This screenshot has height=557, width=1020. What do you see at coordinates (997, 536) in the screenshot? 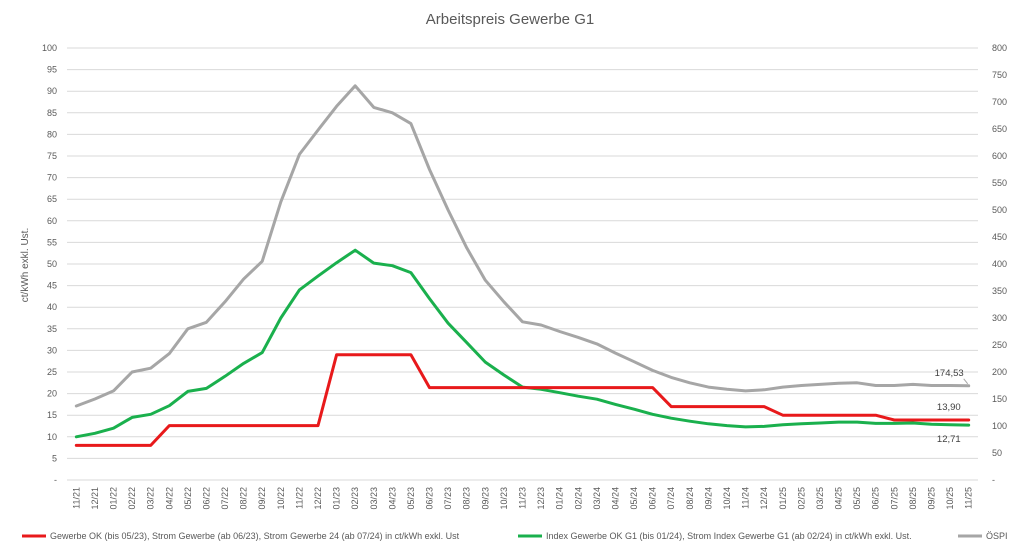
I see `legend-label: ÖSPI` at bounding box center [997, 536].